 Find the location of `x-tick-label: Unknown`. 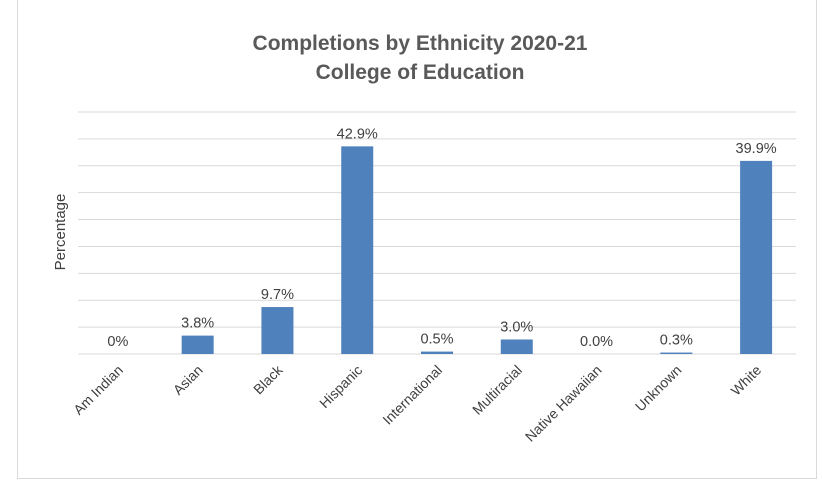

x-tick-label: Unknown is located at coordinates (658, 388).